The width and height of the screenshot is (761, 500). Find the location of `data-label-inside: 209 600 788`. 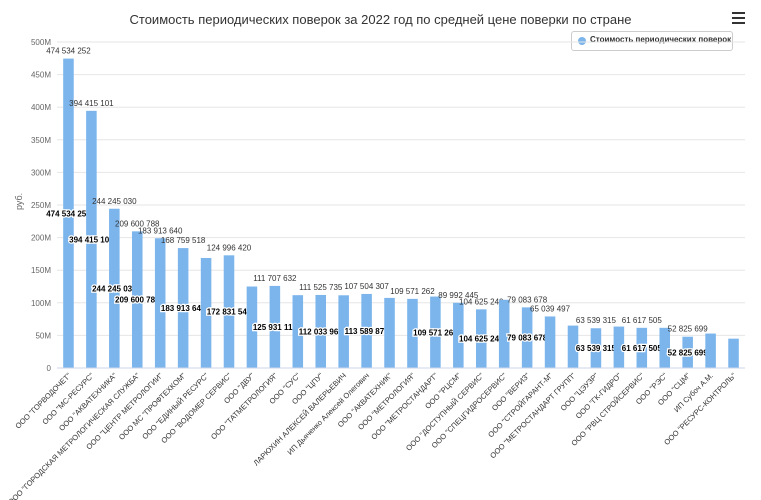

data-label-inside: 209 600 788 is located at coordinates (137, 300).